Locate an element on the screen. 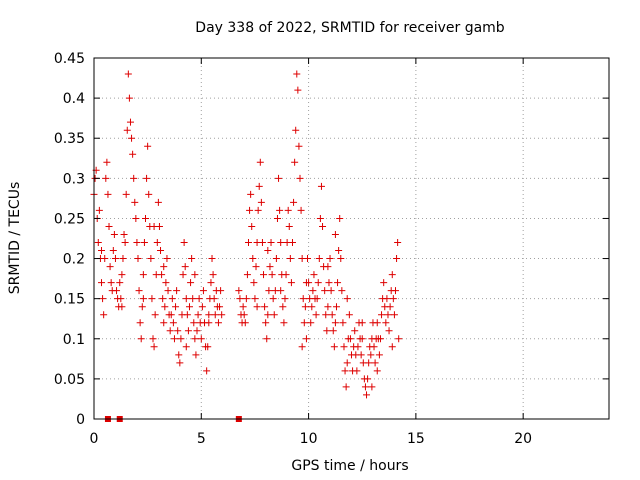 The image size is (640, 480). x-tick-label: 5 is located at coordinates (201, 439).